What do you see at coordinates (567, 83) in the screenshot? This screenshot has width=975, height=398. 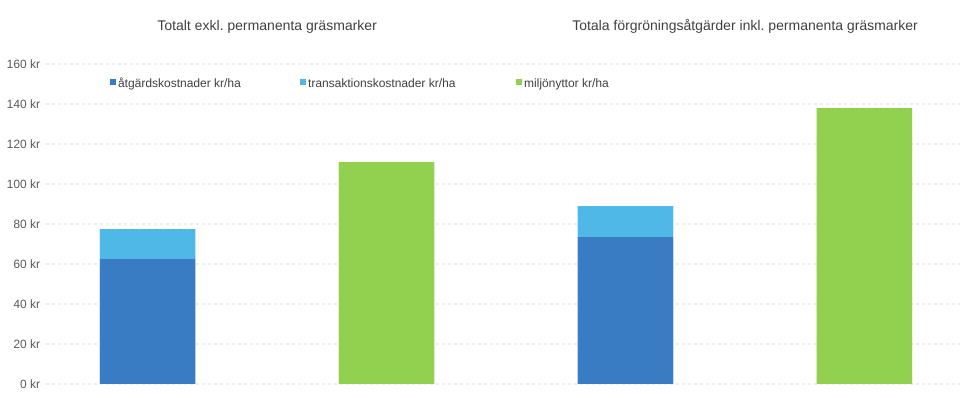 I see `legend-label: miljönyttor kr/ha` at bounding box center [567, 83].